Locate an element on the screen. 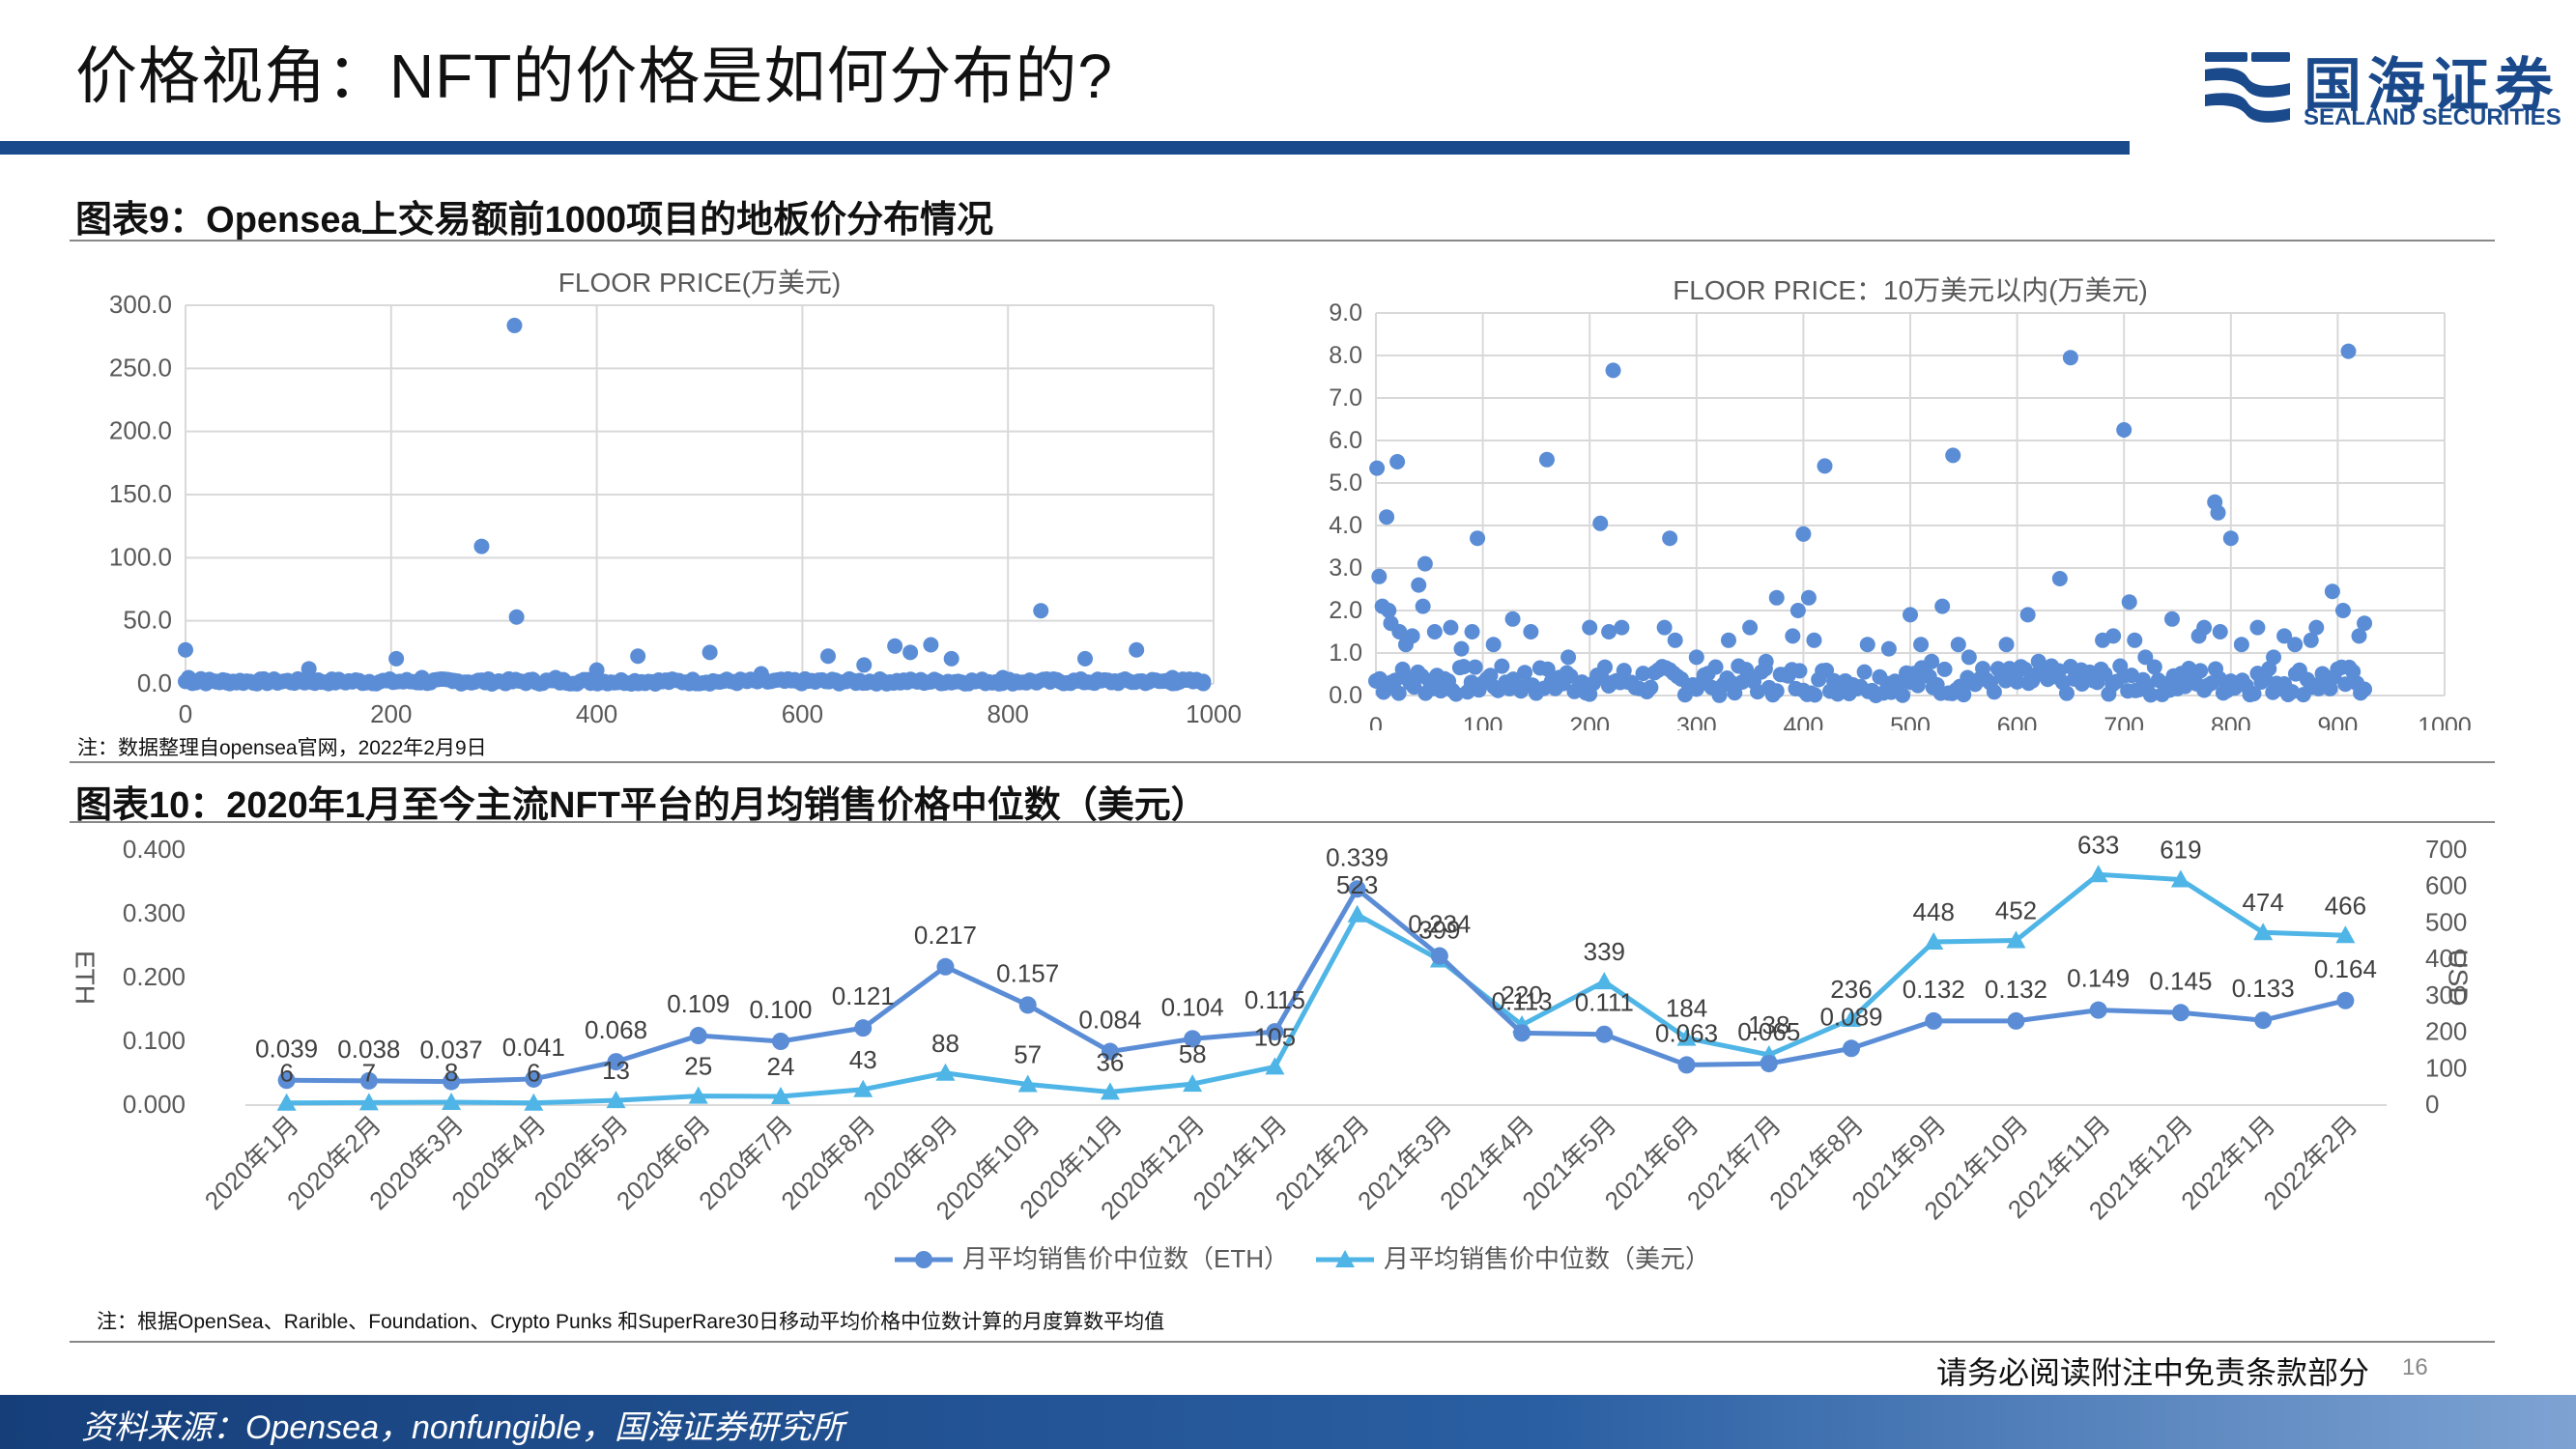 Image resolution: width=2576 pixels, height=1449 pixels. usd-data-label: 138 is located at coordinates (1769, 1024).